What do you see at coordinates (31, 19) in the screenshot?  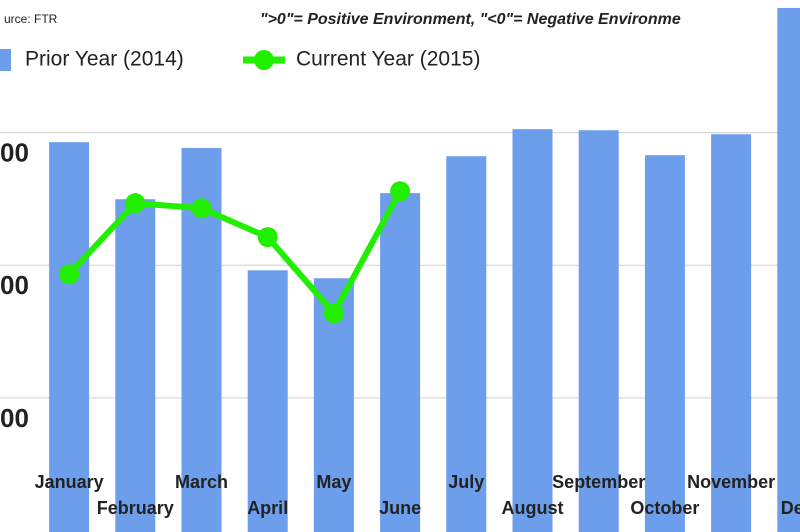 I see `source: urce: FTR` at bounding box center [31, 19].